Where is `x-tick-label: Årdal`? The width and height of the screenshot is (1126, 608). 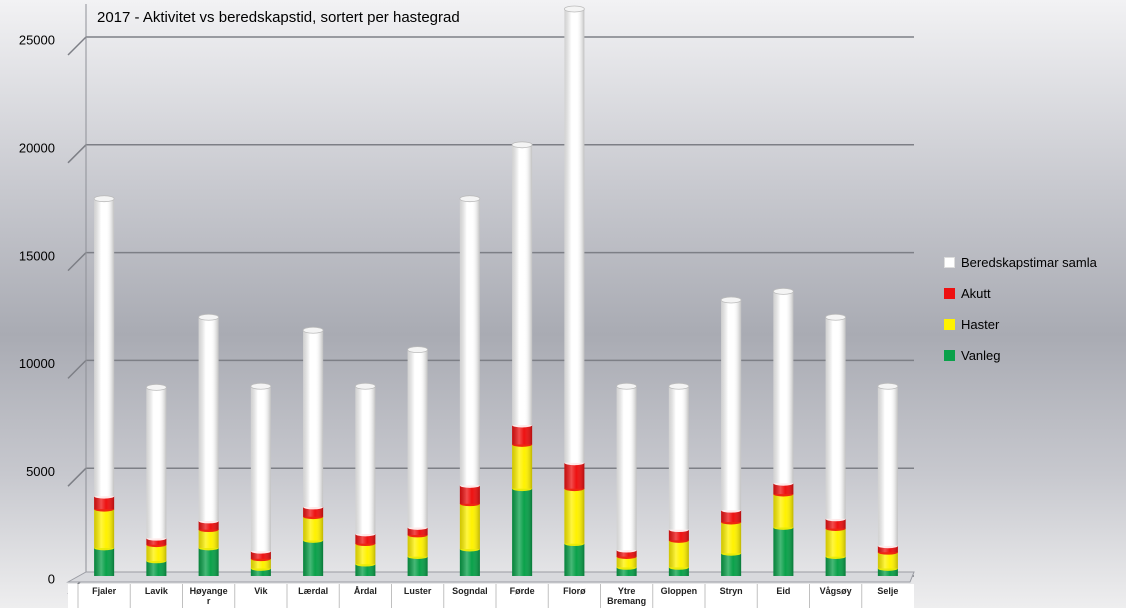 x-tick-label: Årdal is located at coordinates (365, 591).